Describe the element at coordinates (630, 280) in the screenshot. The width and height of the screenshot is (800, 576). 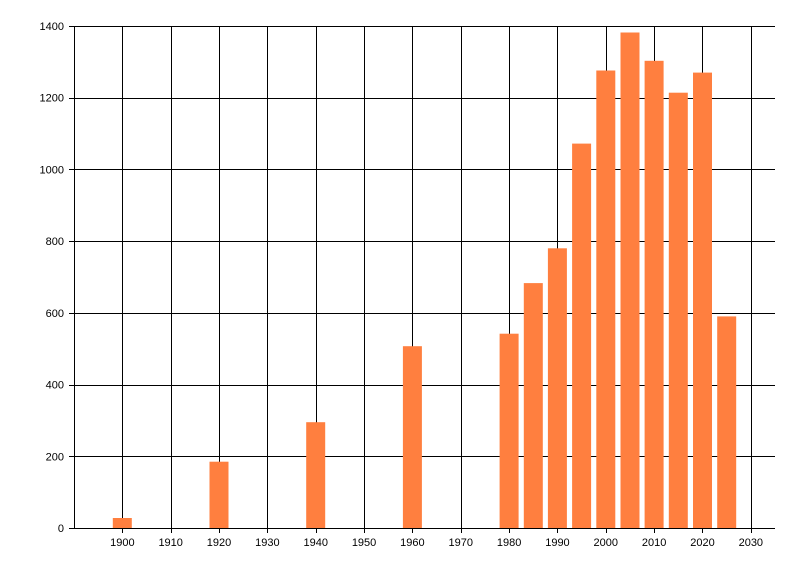
I see `bar-2005` at that location.